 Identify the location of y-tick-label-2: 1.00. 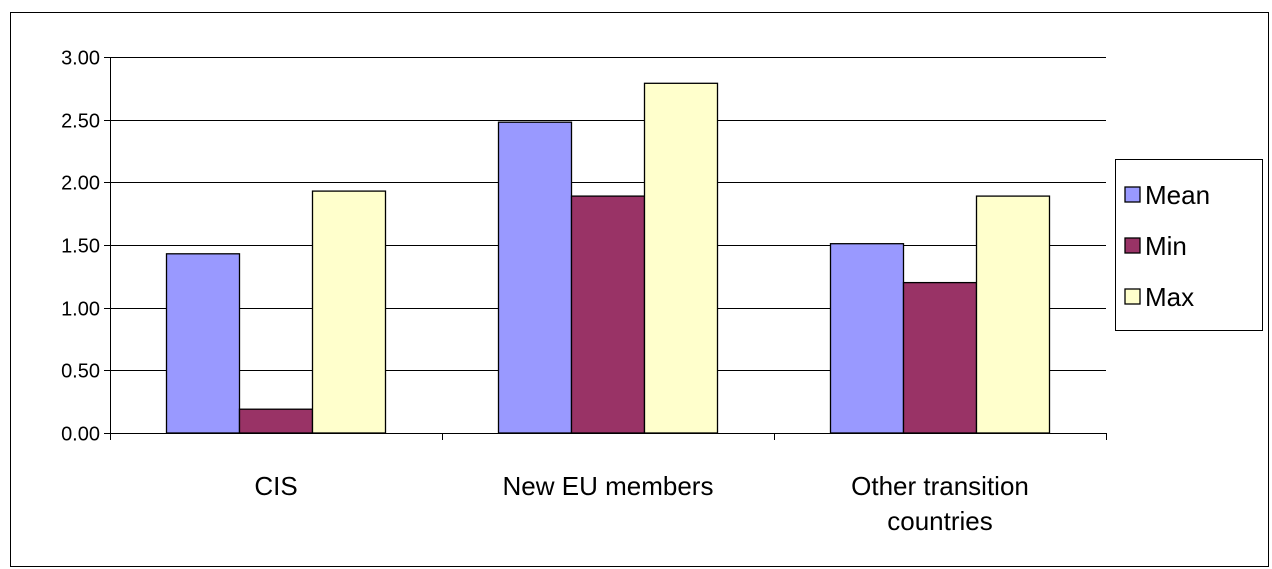
(80, 310).